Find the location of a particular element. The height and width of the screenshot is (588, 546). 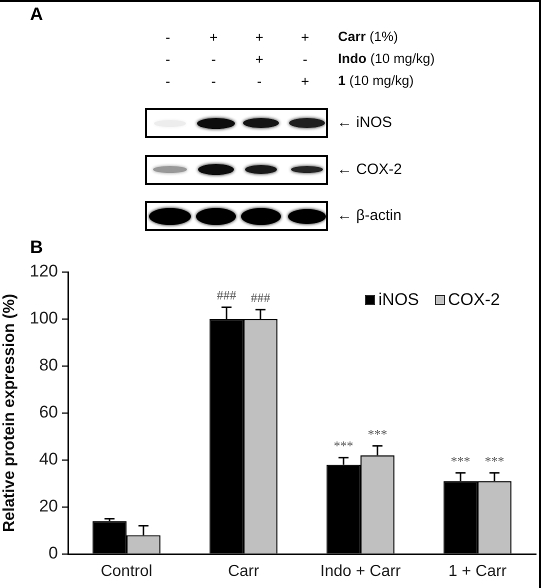

x-tick-label: Indo + Carr is located at coordinates (361, 571).